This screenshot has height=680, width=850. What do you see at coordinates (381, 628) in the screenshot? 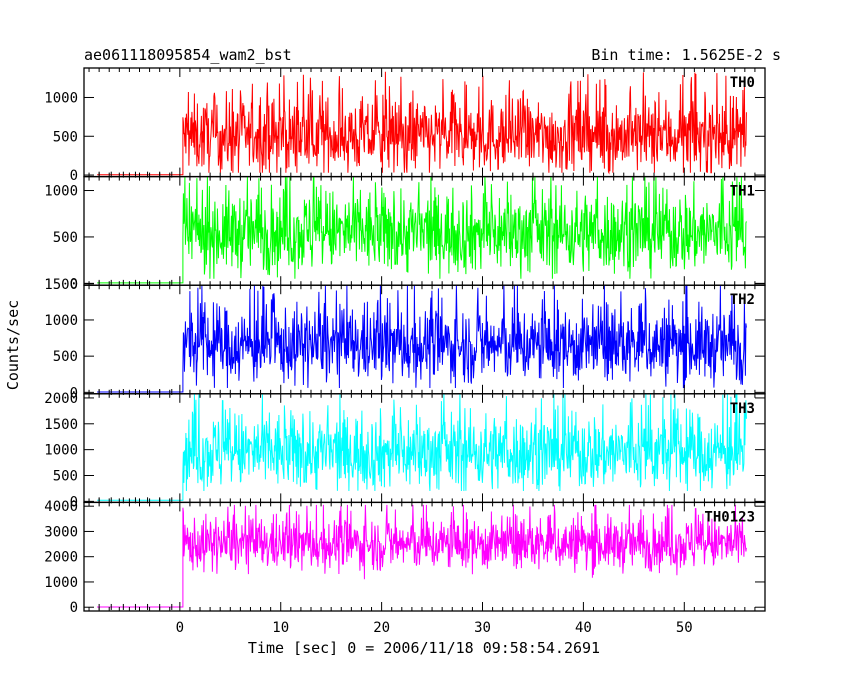
I see `x-tick-label: 20` at bounding box center [381, 628].